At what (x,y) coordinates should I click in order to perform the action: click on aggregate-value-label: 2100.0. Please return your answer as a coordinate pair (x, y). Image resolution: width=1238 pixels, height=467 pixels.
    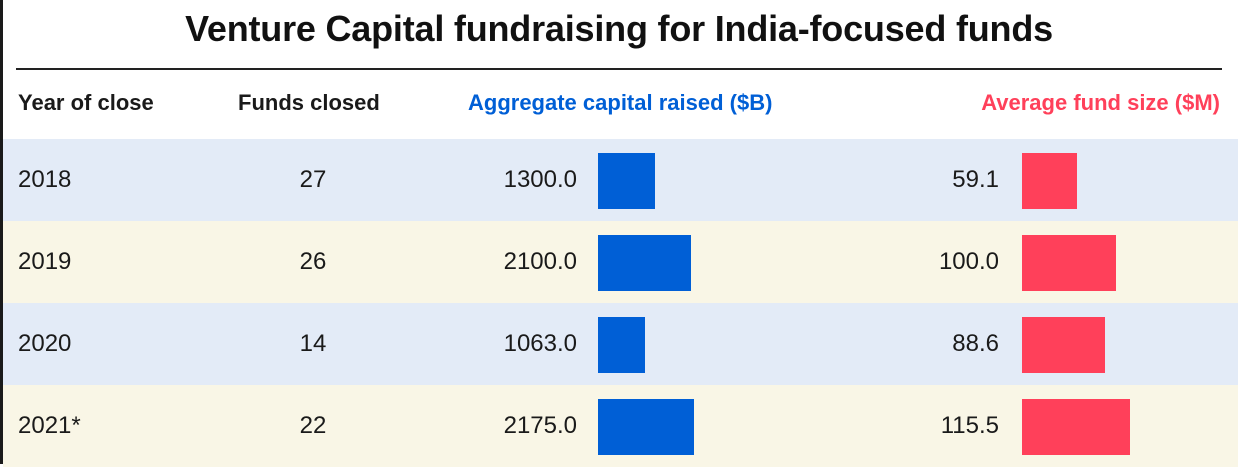
    Looking at the image, I should click on (540, 261).